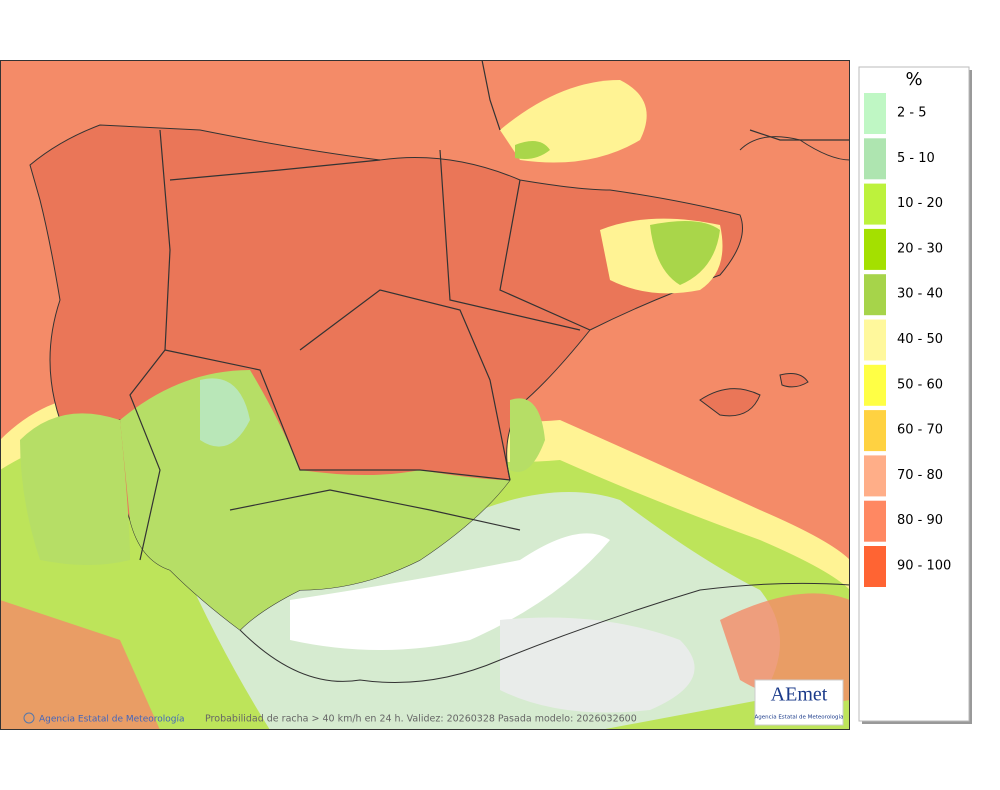  I want to click on logo: AEmet, so click(799, 695).